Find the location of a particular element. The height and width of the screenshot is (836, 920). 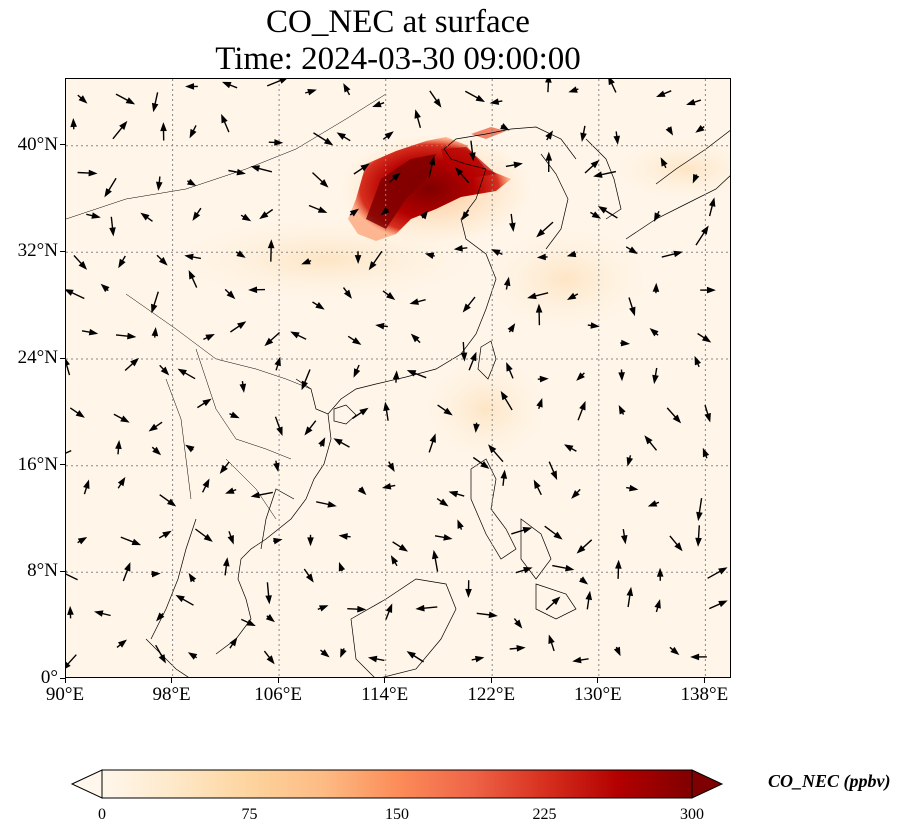

colorbar is located at coordinates (397, 784).